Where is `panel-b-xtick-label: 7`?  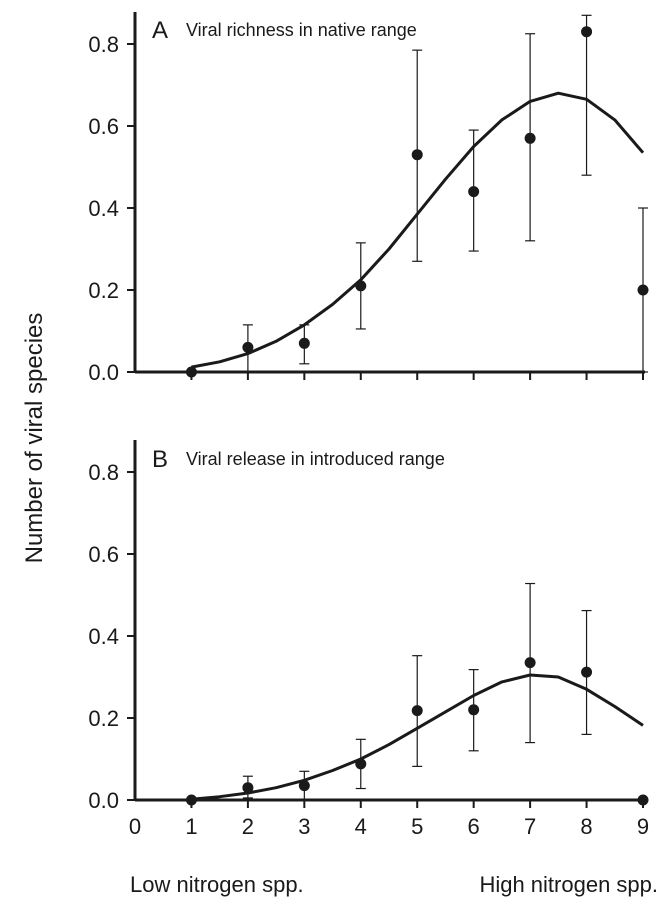 panel-b-xtick-label: 7 is located at coordinates (530, 826).